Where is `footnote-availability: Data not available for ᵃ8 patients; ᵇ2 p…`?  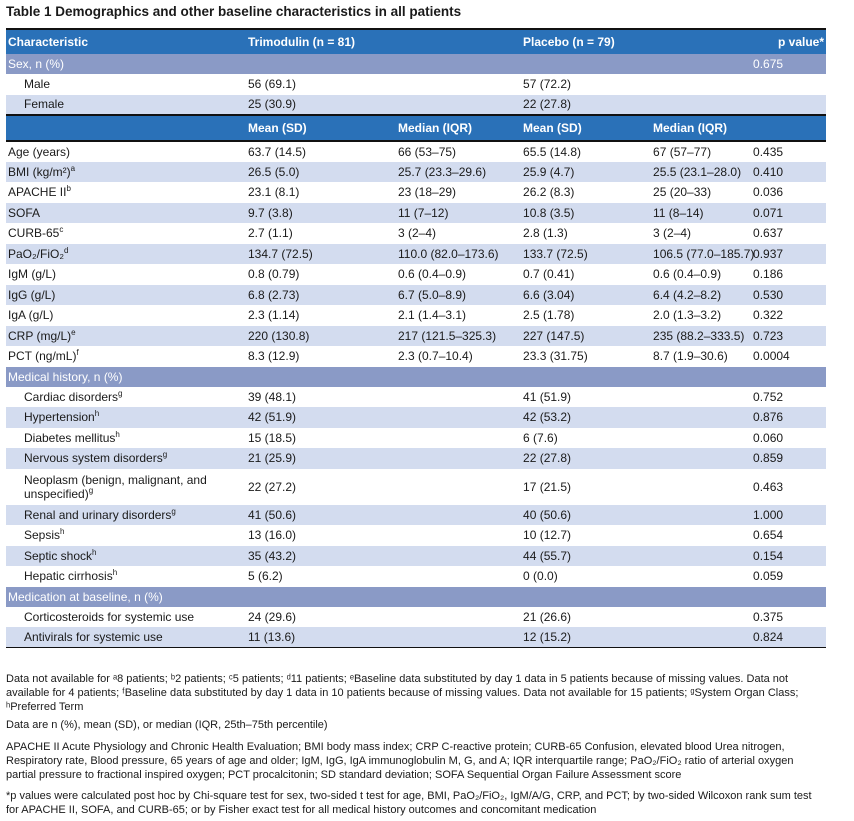
footnote-availability: Data not available for ᵃ8 patients; ᵇ2 p… is located at coordinates (402, 693).